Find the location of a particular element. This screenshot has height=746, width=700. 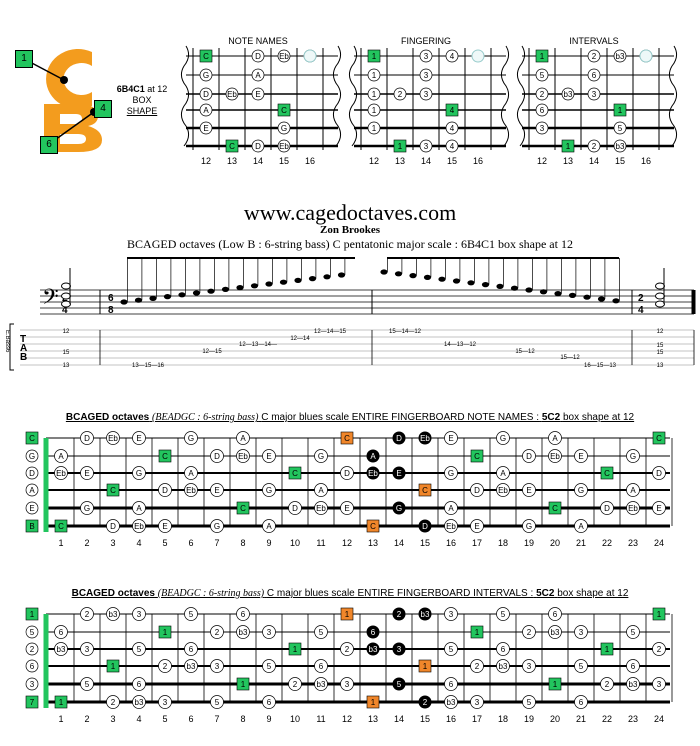

time-sig-right-bottom: 4 is located at coordinates (641, 310).